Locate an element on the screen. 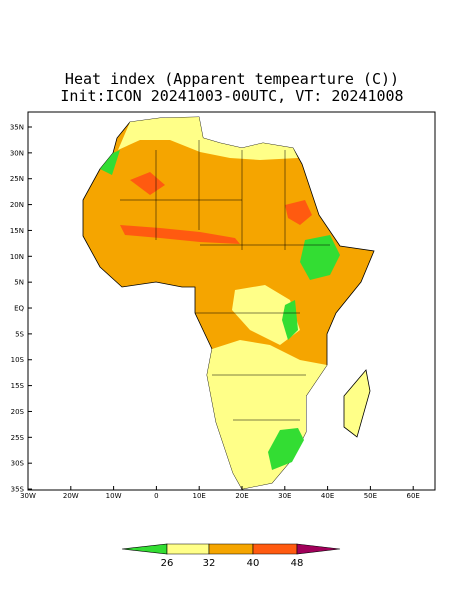 This screenshot has height=600, width=463. lat-tick-label: 20S is located at coordinates (18, 412).